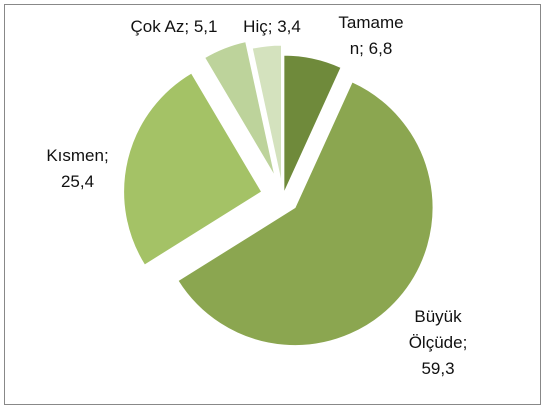  What do you see at coordinates (438, 329) in the screenshot?
I see `category-label: Büyük Ölçüde;` at bounding box center [438, 329].